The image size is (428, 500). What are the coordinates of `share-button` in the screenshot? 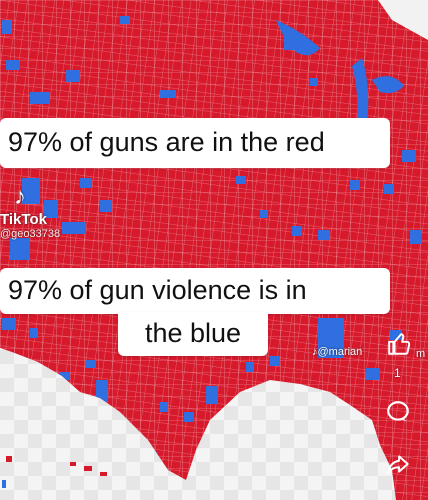 It's located at (398, 464).